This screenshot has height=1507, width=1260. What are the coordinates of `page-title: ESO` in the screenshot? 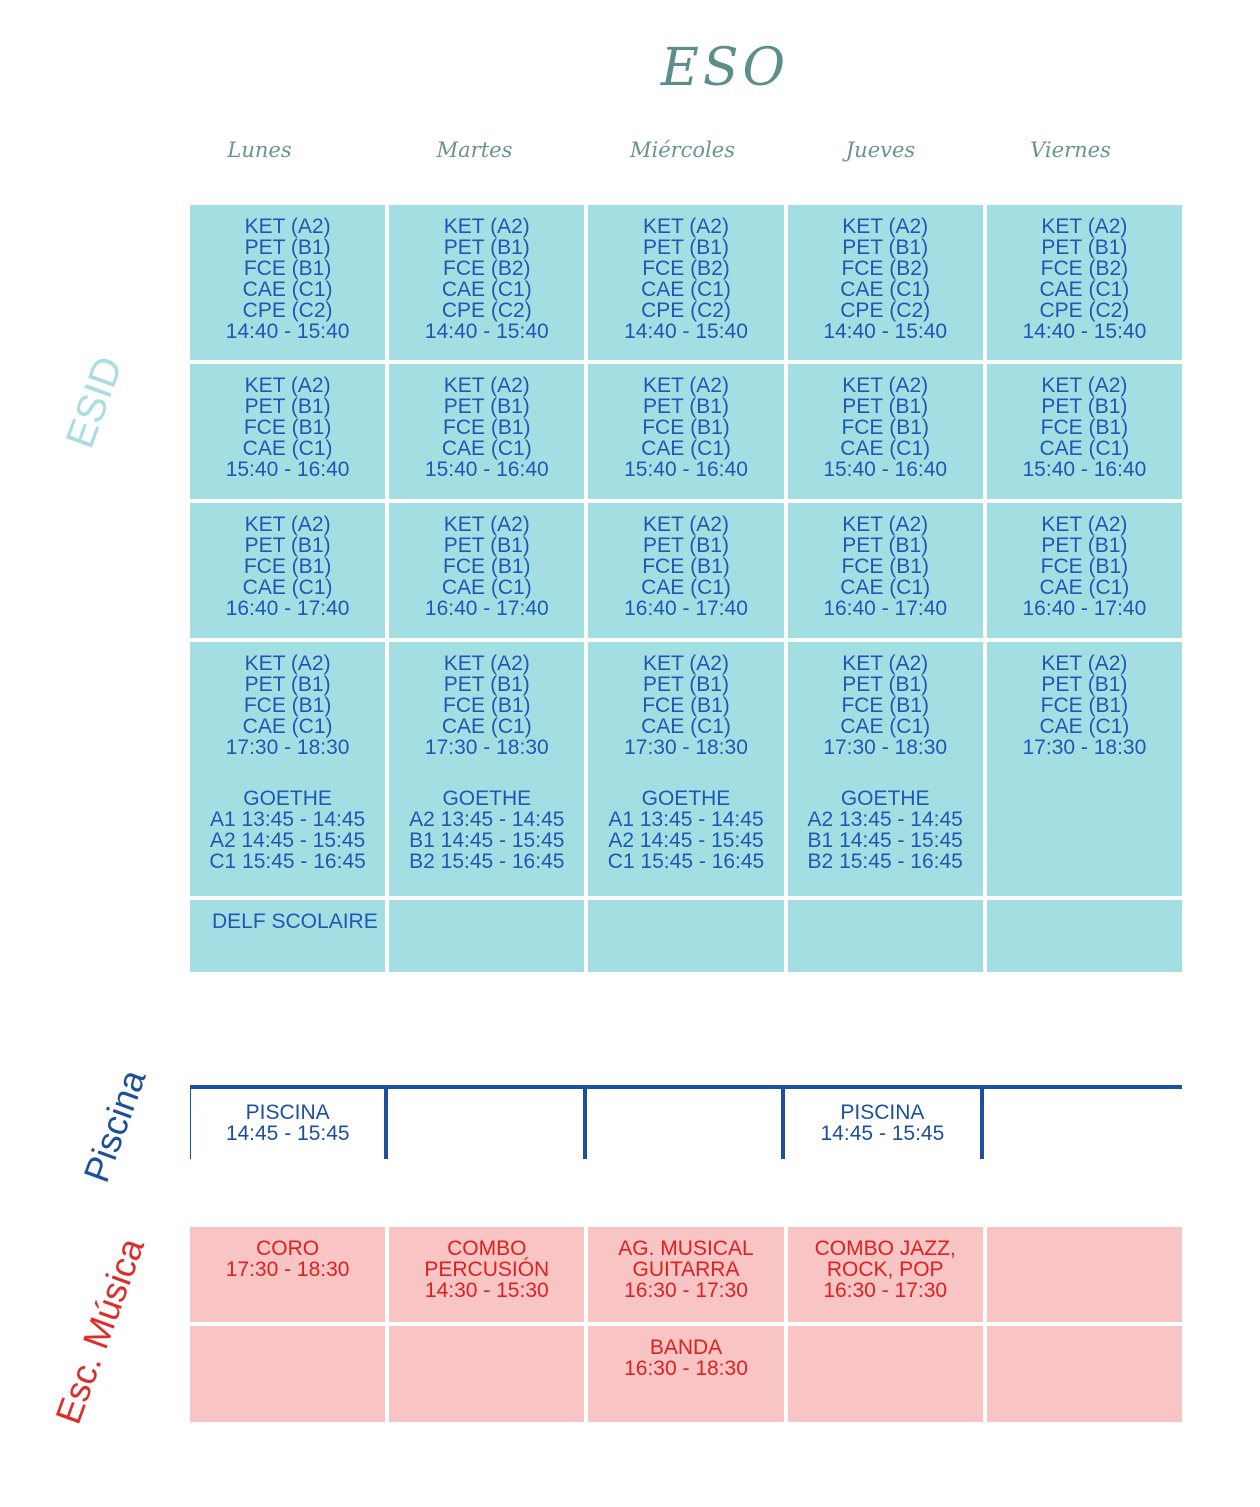 It's located at (725, 68).